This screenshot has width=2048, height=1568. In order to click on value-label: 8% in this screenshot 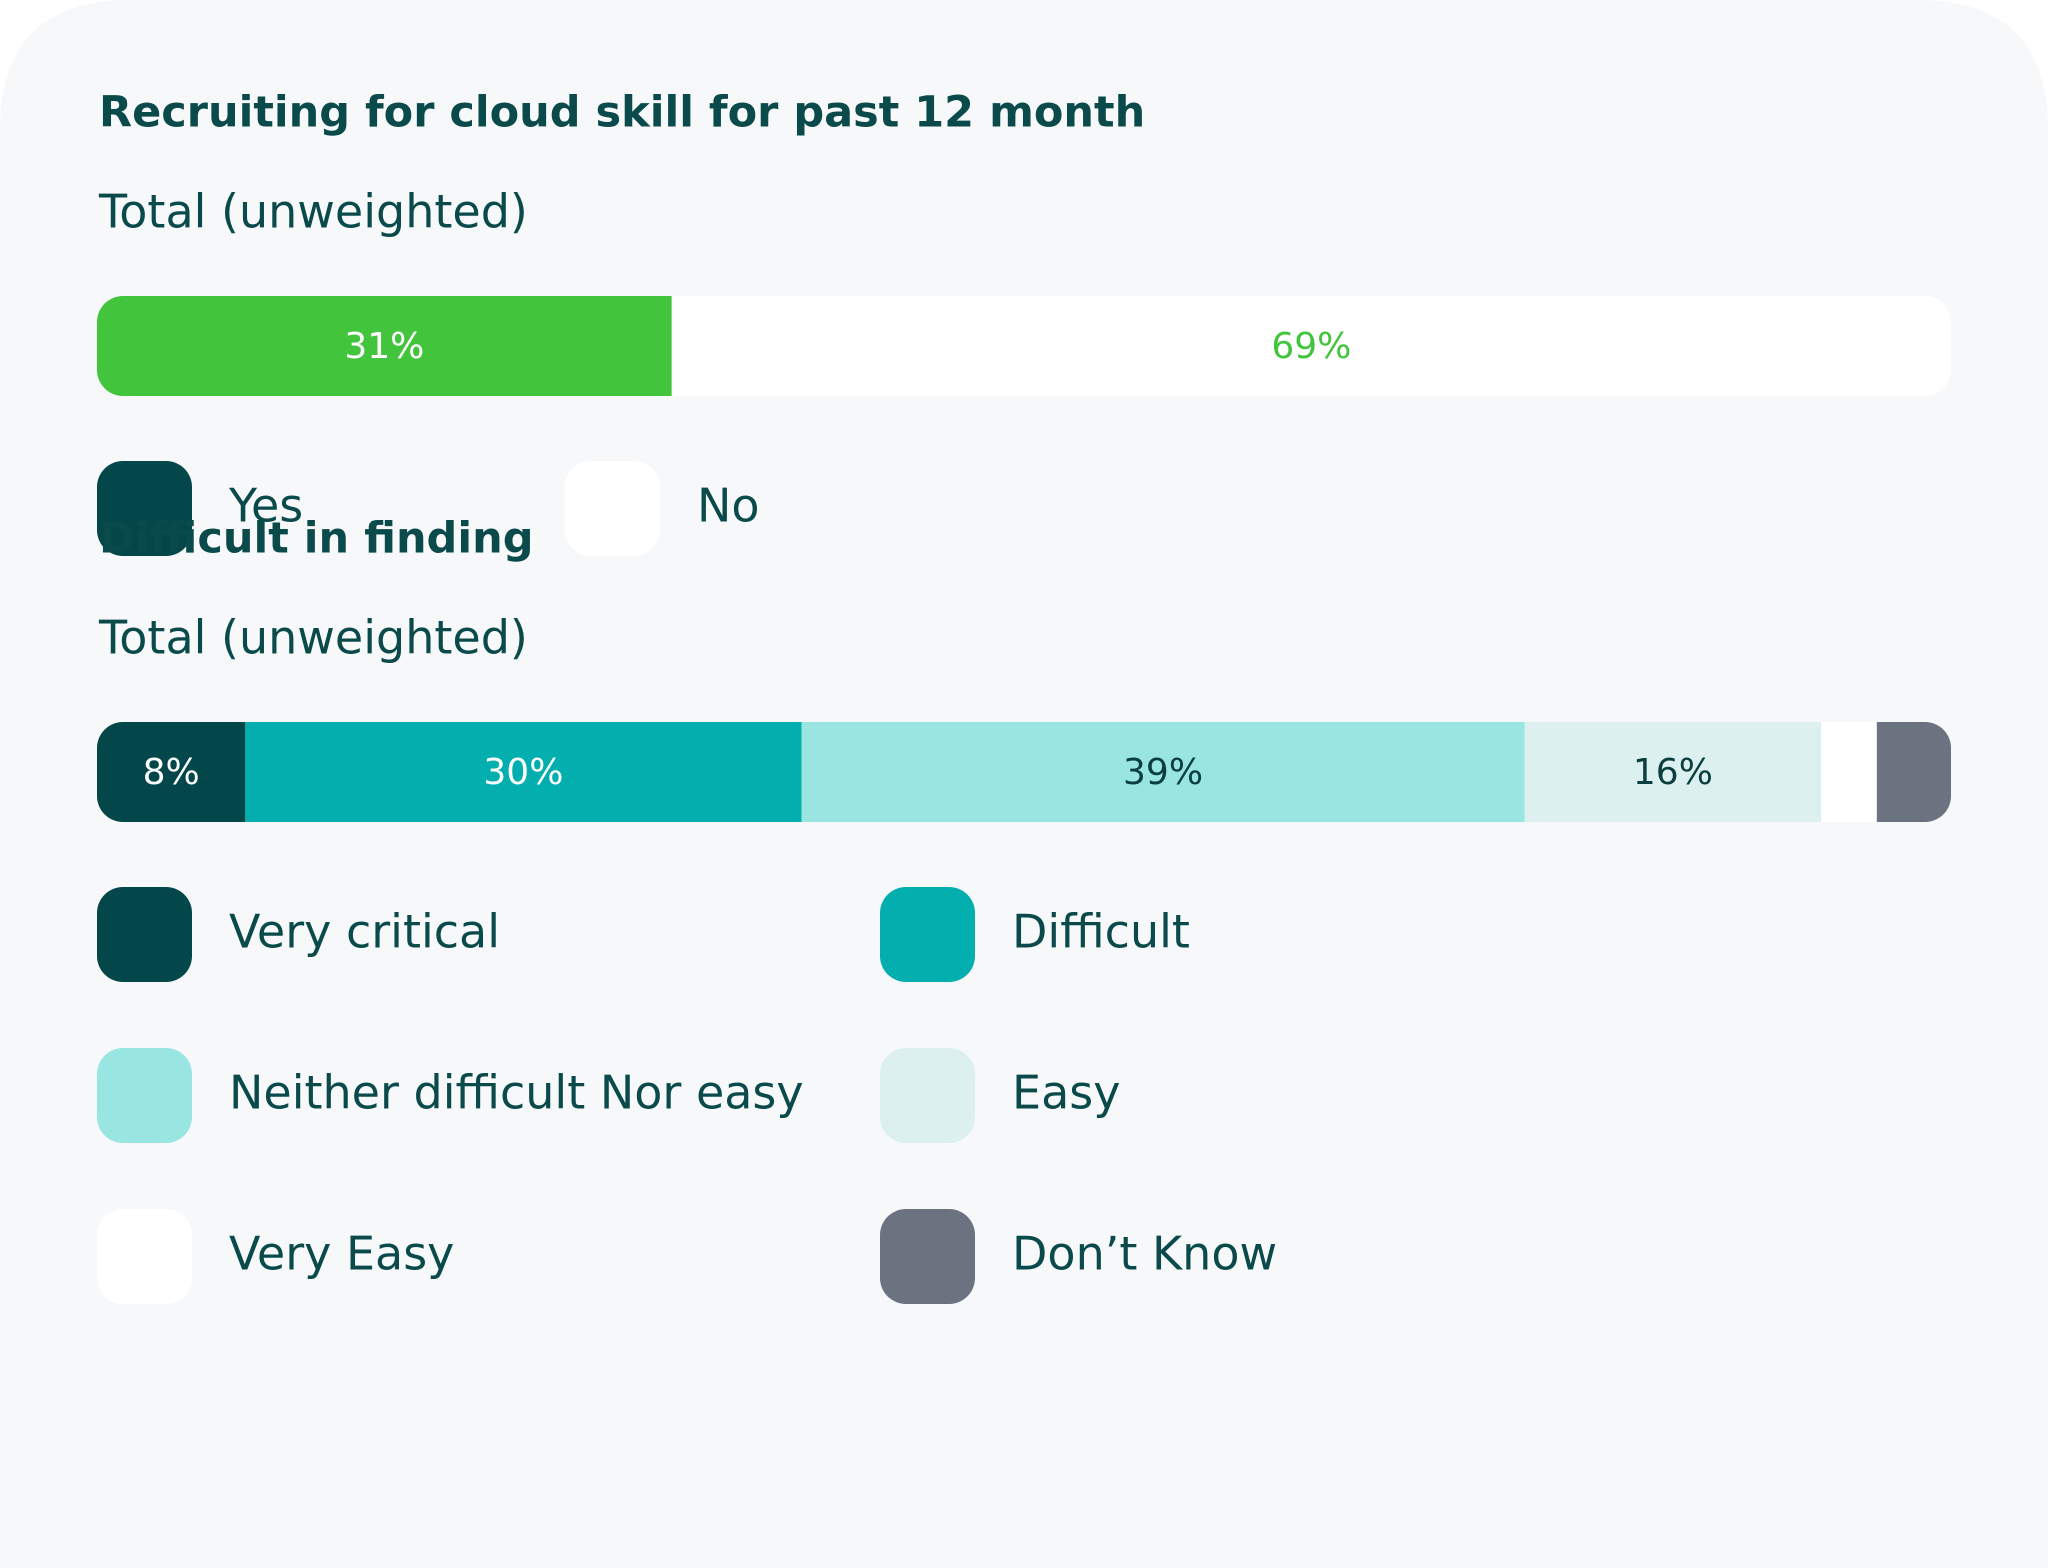, I will do `click(171, 772)`.